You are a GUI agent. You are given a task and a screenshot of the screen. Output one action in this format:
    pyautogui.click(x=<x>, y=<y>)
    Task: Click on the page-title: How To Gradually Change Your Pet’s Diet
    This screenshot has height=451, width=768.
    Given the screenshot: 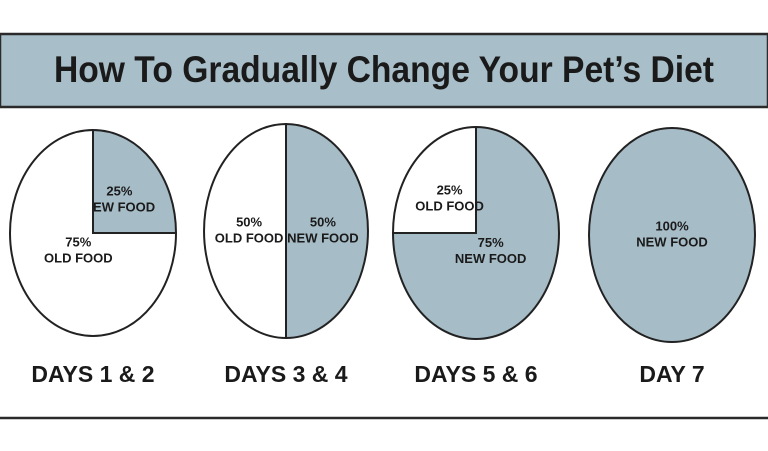 What is the action you would take?
    pyautogui.click(x=384, y=69)
    